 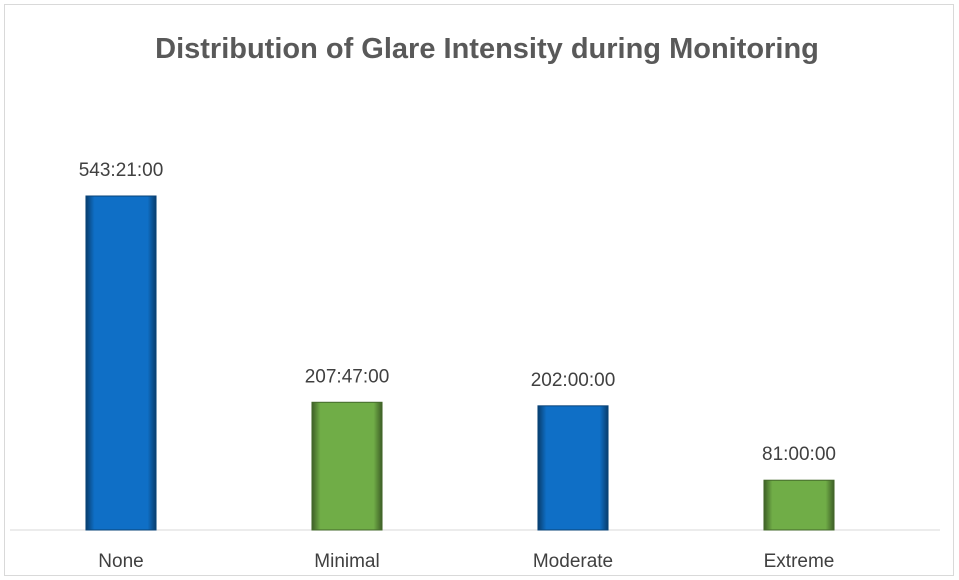 I want to click on x-tick-label: None, so click(x=120, y=561).